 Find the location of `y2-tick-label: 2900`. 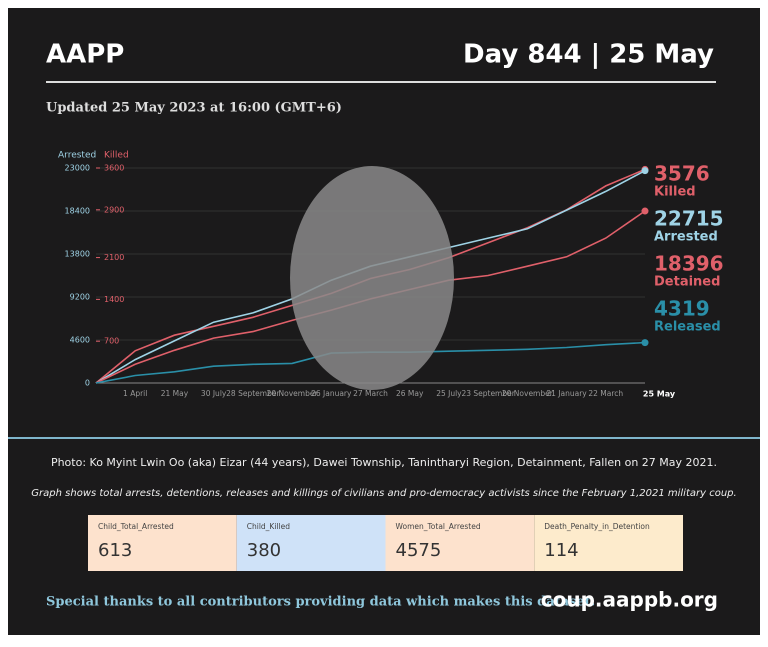

y2-tick-label: 2900 is located at coordinates (114, 209).